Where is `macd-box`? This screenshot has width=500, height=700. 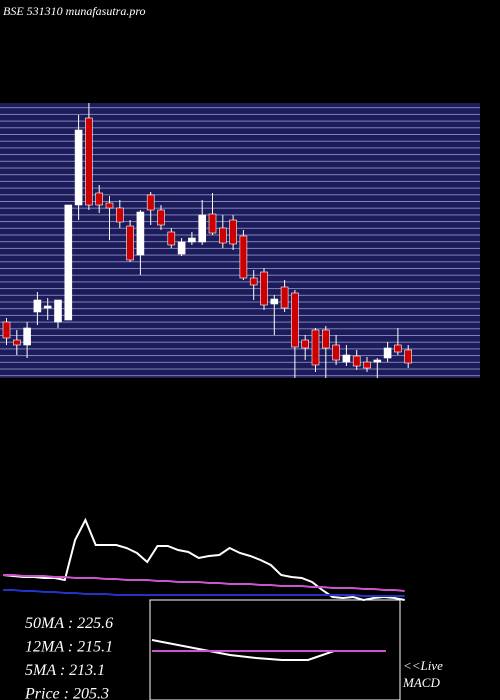
macd-box is located at coordinates (275, 649).